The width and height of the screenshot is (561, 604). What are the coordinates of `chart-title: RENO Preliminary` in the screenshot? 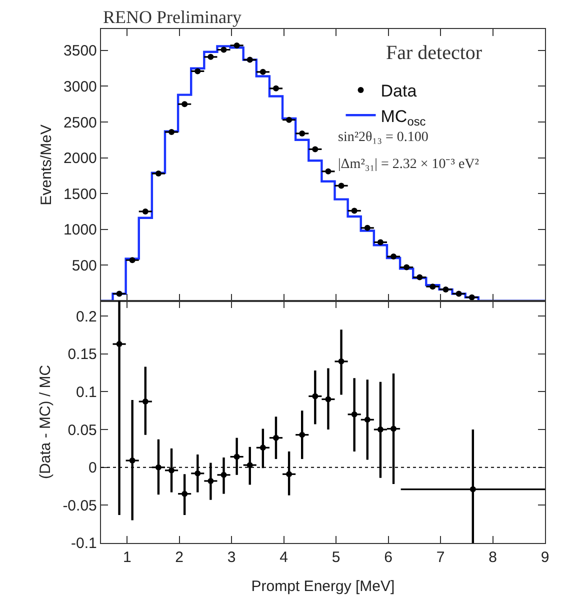 It's located at (172, 17).